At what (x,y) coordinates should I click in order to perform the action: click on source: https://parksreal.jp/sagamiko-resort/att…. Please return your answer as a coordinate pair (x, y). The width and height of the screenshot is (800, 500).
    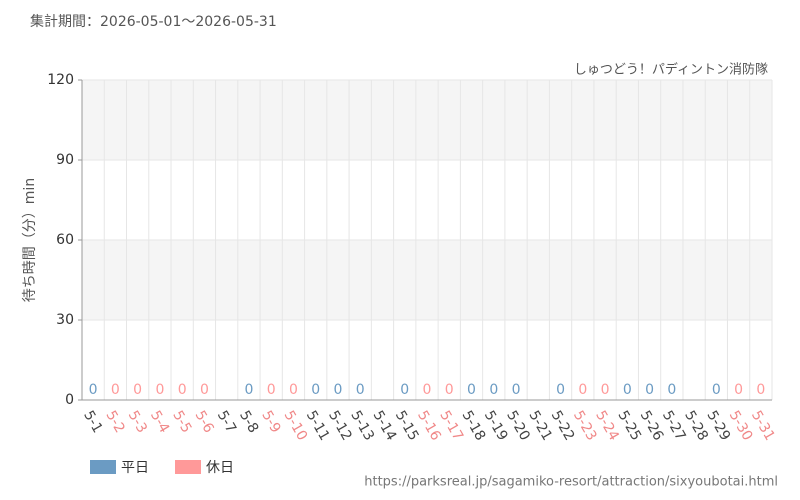
    Looking at the image, I should click on (571, 482).